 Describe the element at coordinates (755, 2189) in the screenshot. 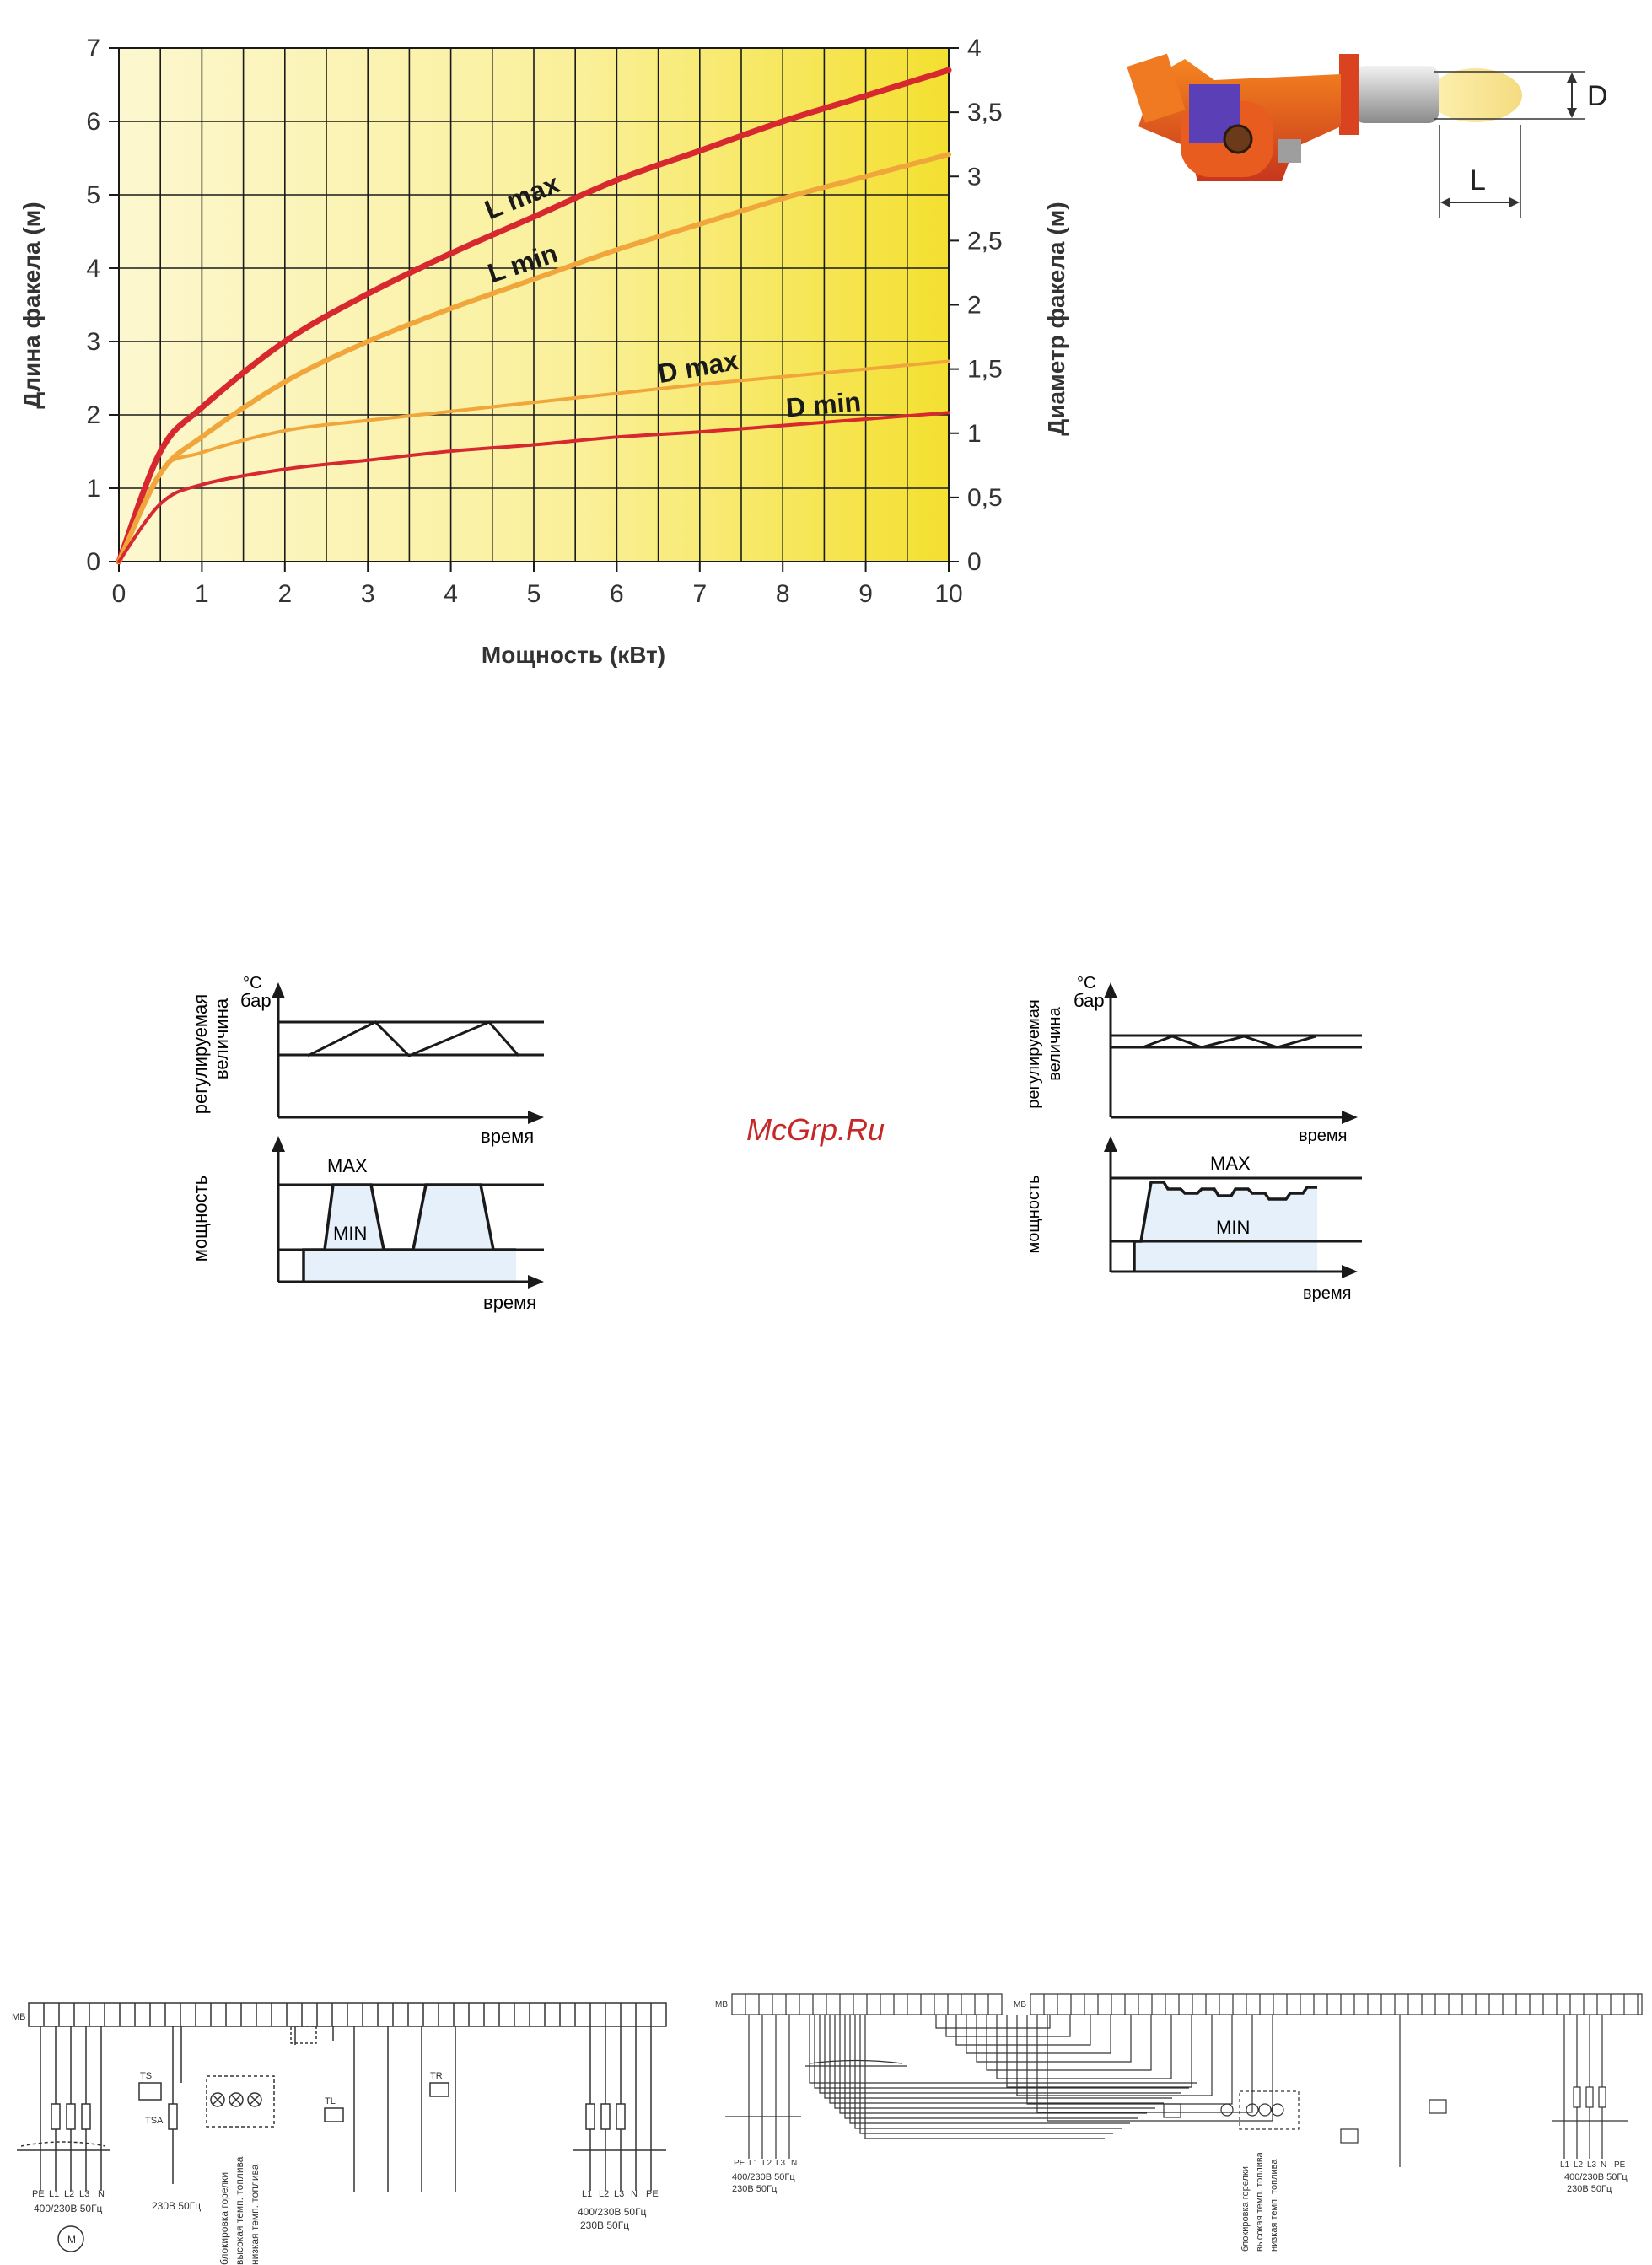

I see `supply-label-3: 230В 50Гц` at that location.